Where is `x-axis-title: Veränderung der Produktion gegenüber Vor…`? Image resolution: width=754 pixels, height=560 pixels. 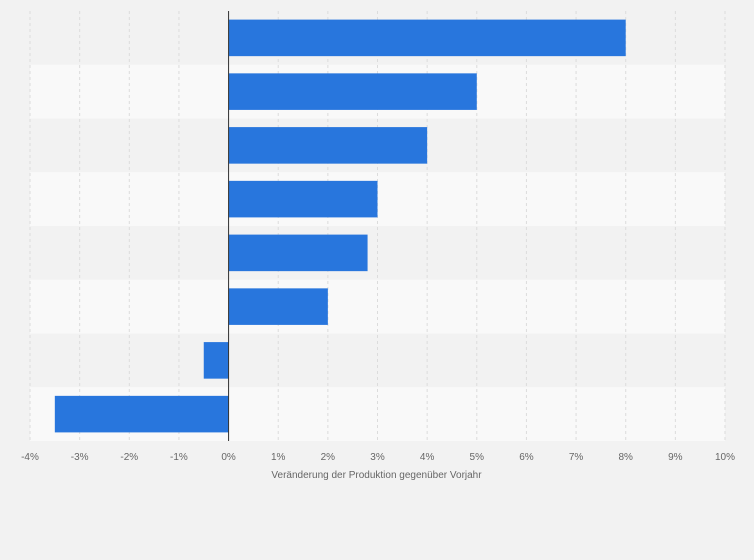
x-axis-title: Veränderung der Produktion gegenüber Vor… is located at coordinates (376, 475).